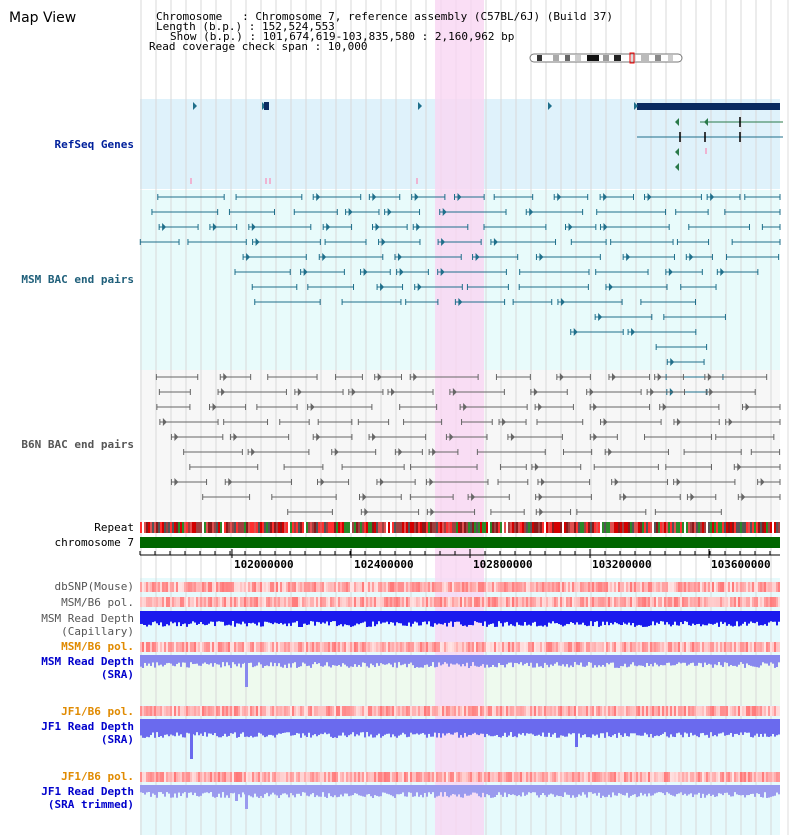 The width and height of the screenshot is (800, 835). Describe the element at coordinates (77, 444) in the screenshot. I see `track-label-b6n-bac: B6N BAC end pairs` at that location.